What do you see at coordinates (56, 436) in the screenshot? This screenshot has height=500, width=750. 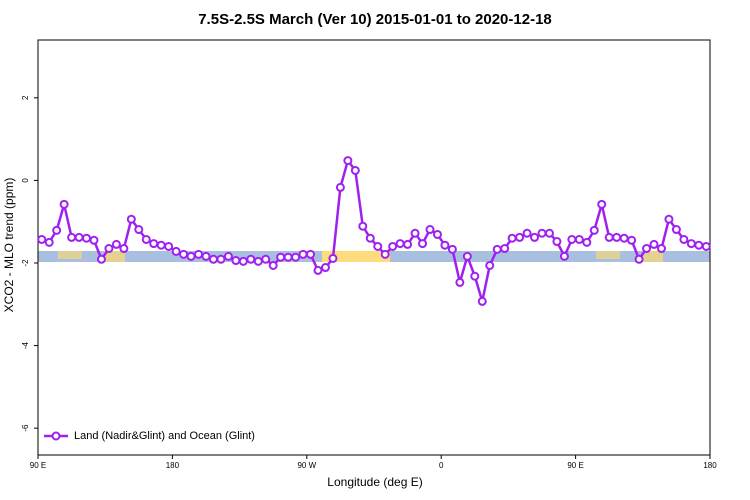 I see `legend-marker` at bounding box center [56, 436].